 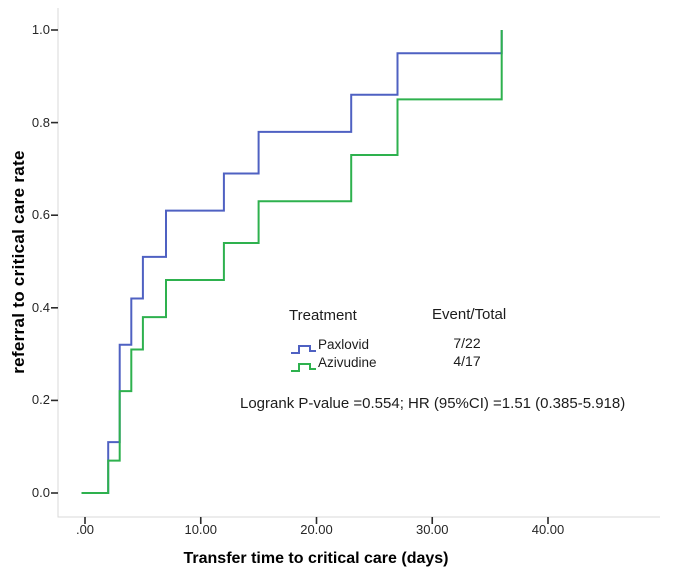 I want to click on y-tick-label: 0.4, so click(x=40, y=307).